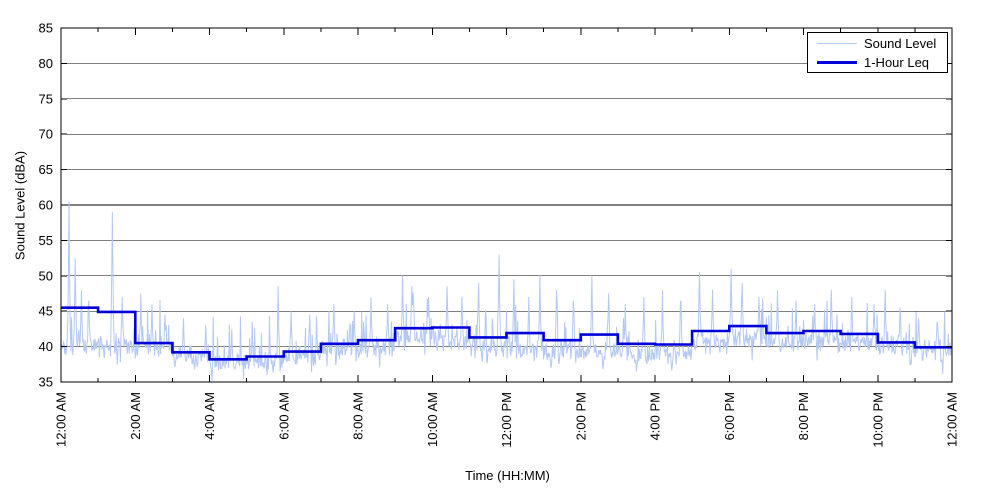 The height and width of the screenshot is (500, 1000). What do you see at coordinates (46, 346) in the screenshot?
I see `y-tick-label: 40` at bounding box center [46, 346].